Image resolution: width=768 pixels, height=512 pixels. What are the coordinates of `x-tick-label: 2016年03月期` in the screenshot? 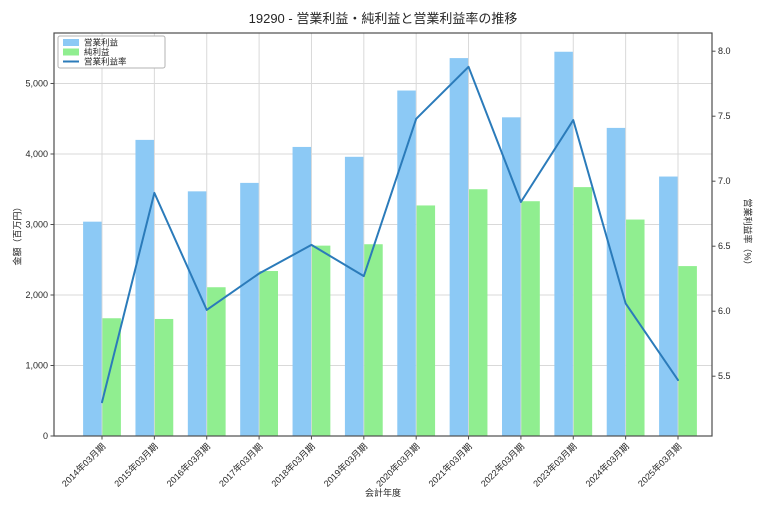 It's located at (188, 465).